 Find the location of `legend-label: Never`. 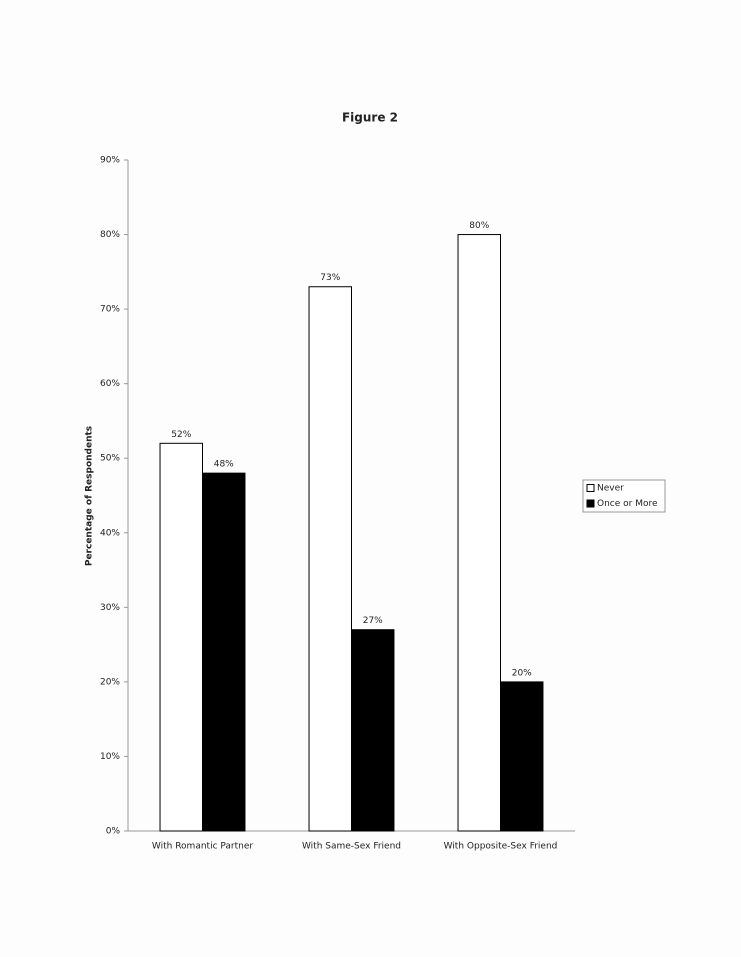

legend-label: Never is located at coordinates (610, 489).